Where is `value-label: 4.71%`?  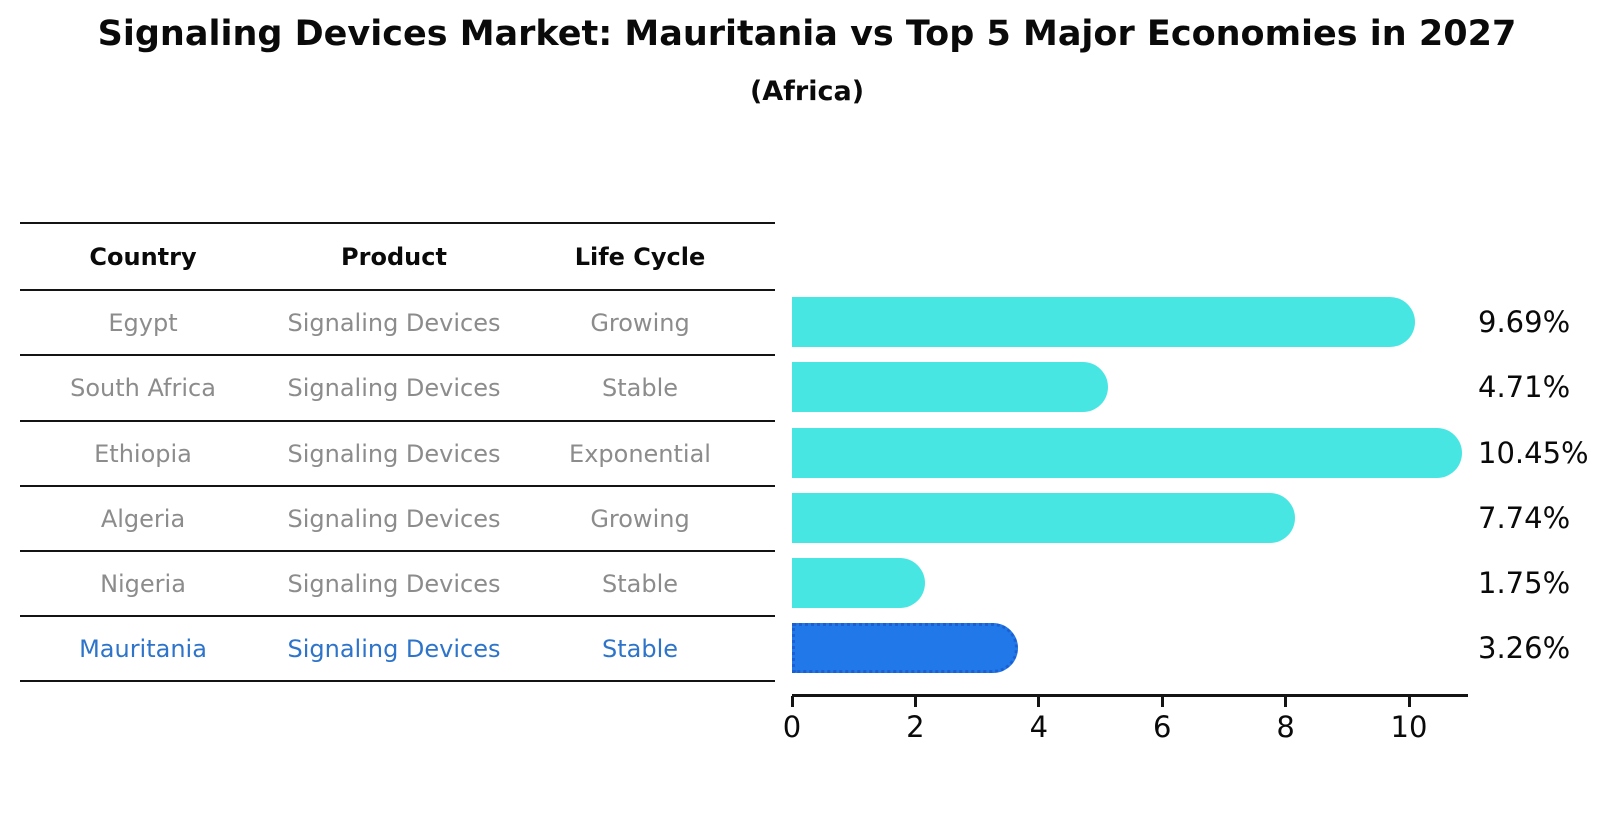 value-label: 4.71% is located at coordinates (1524, 387).